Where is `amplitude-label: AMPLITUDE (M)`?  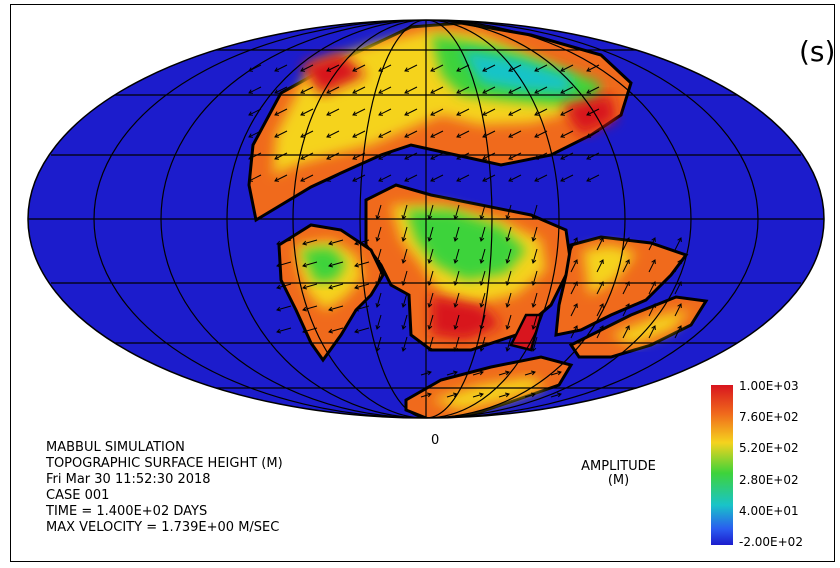 amplitude-label: AMPLITUDE (M) is located at coordinates (618, 474).